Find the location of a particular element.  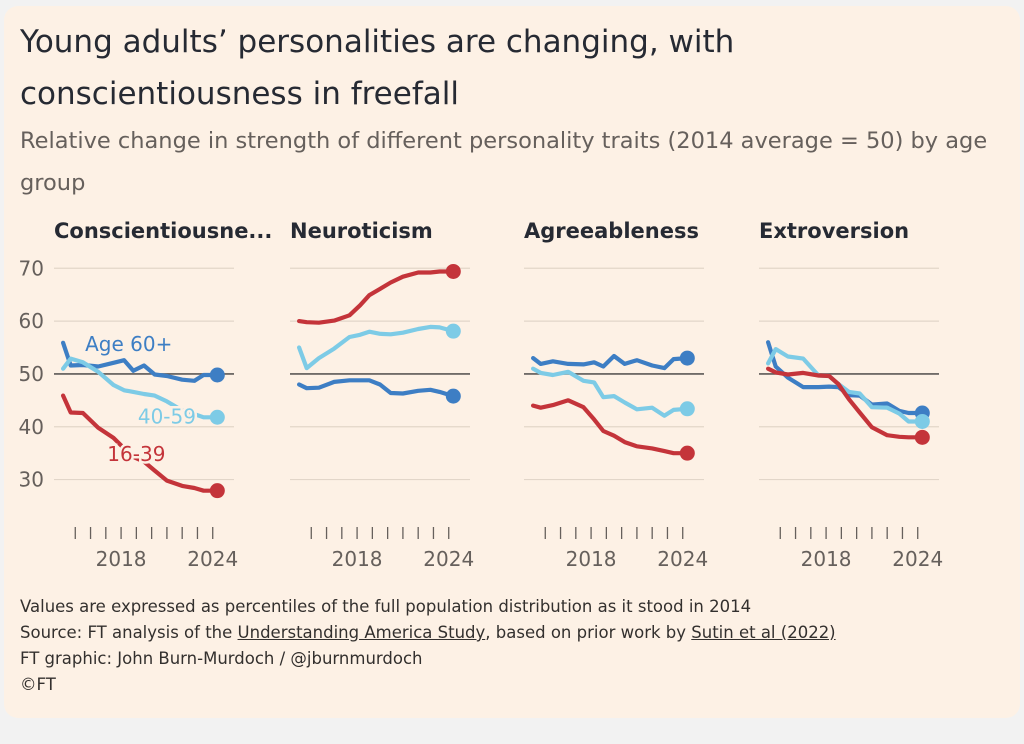

series-label: 16-39 is located at coordinates (136, 454).